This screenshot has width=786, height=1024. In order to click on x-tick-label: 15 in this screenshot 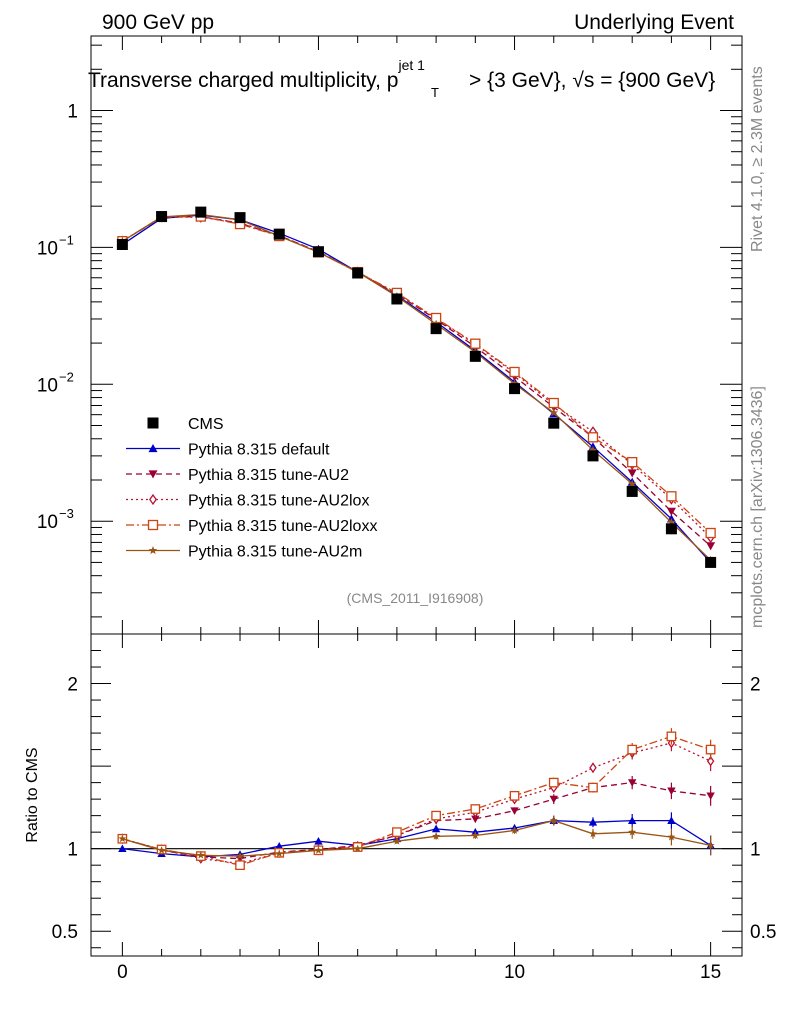, I will do `click(710, 972)`.